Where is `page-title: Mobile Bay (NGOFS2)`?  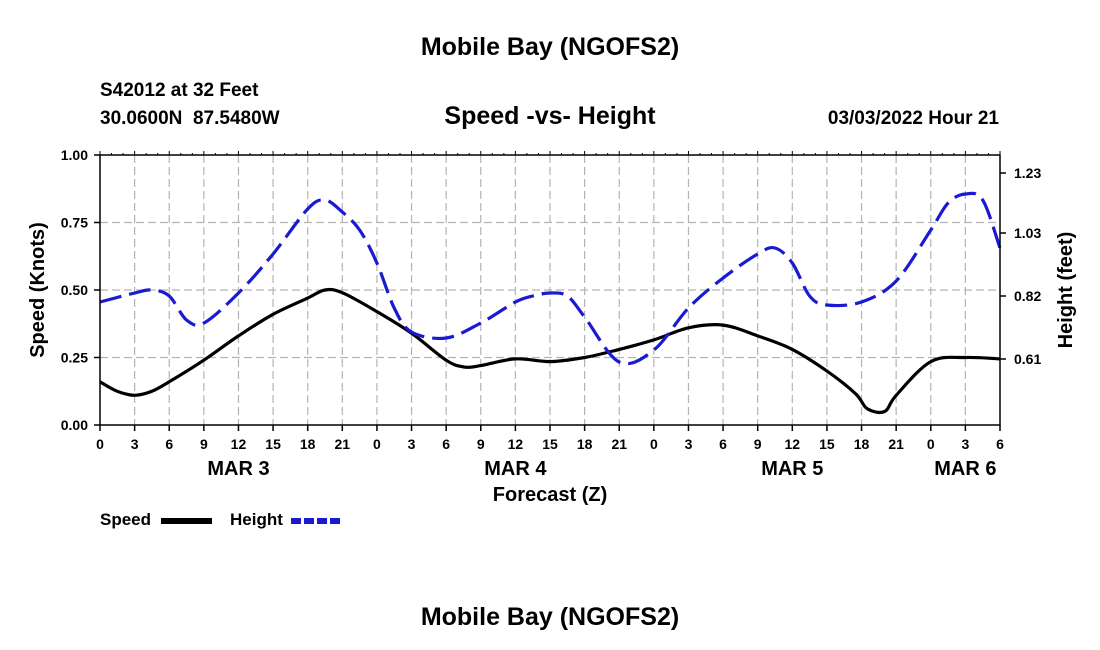
page-title: Mobile Bay (NGOFS2) is located at coordinates (550, 47).